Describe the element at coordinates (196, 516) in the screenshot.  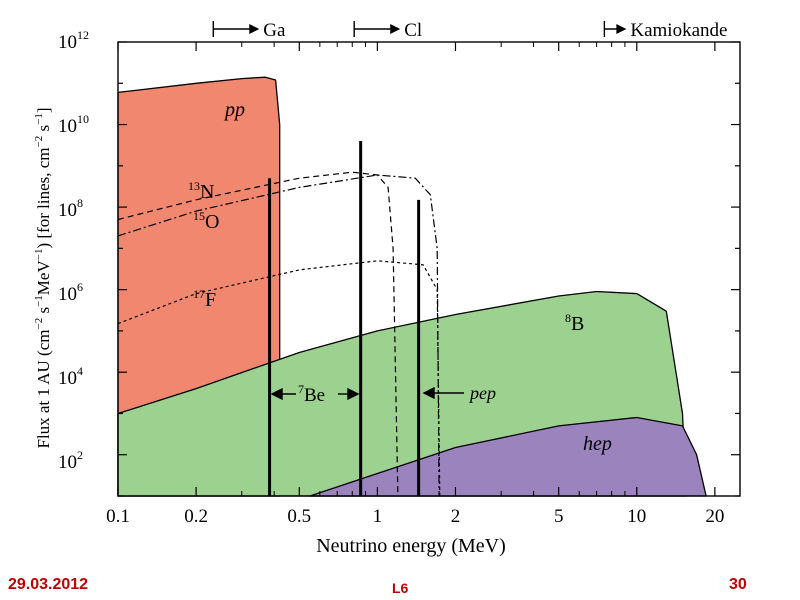
I see `x-tick-label-0.2: 0.2` at that location.